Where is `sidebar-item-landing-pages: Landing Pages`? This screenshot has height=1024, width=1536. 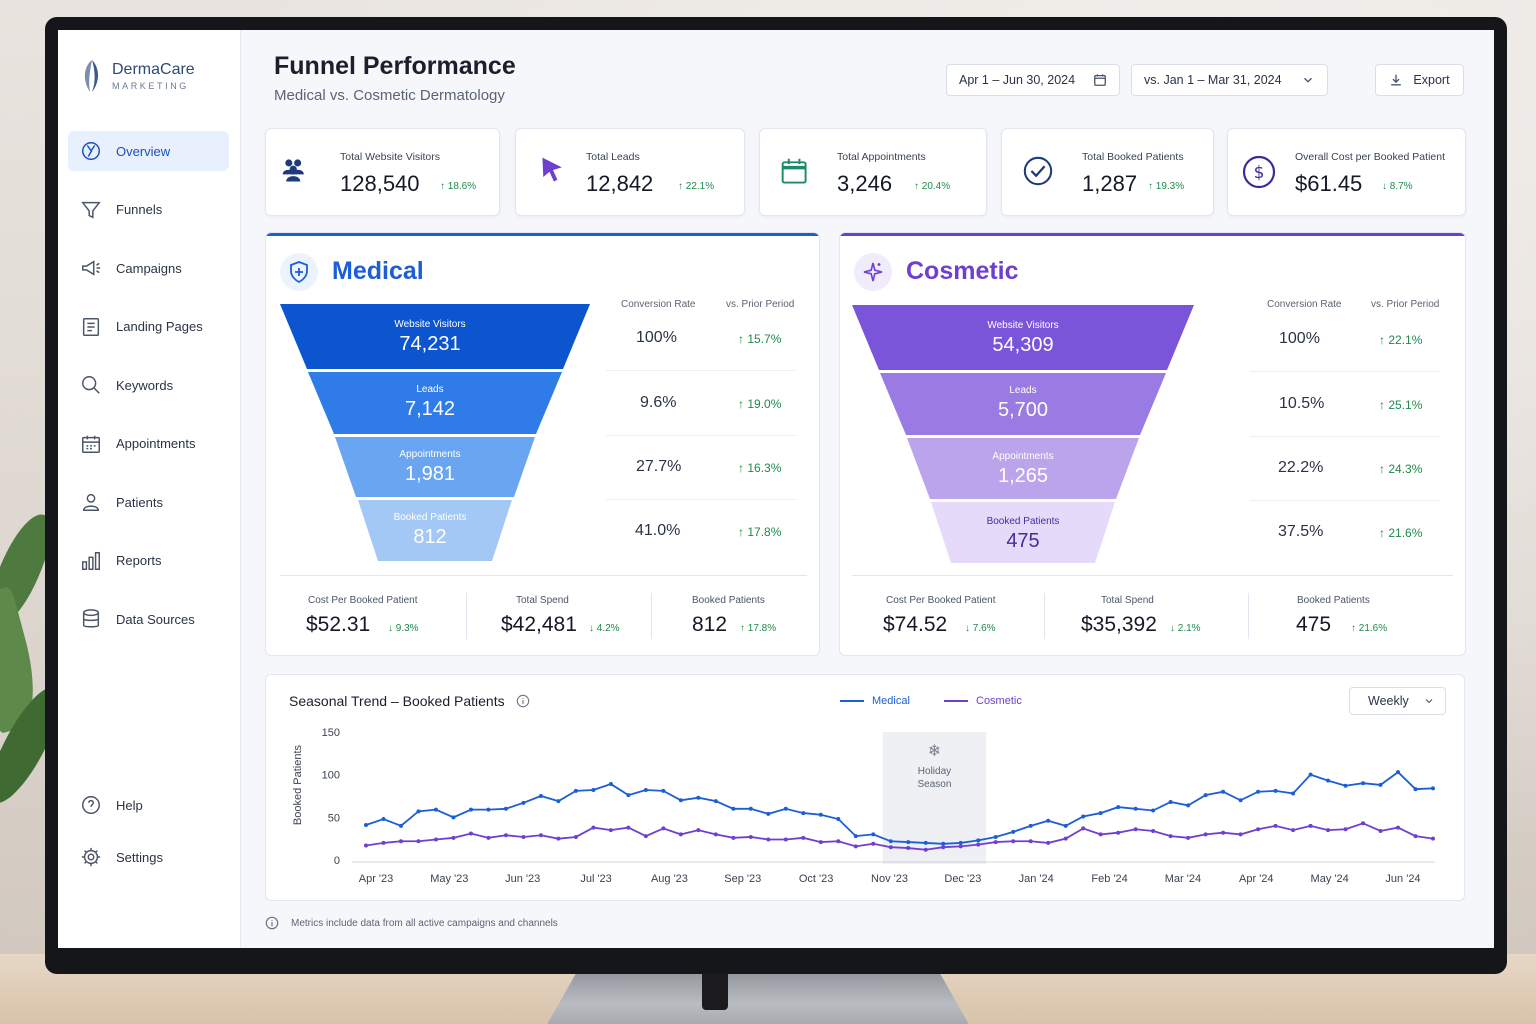 sidebar-item-landing-pages: Landing Pages is located at coordinates (148, 327).